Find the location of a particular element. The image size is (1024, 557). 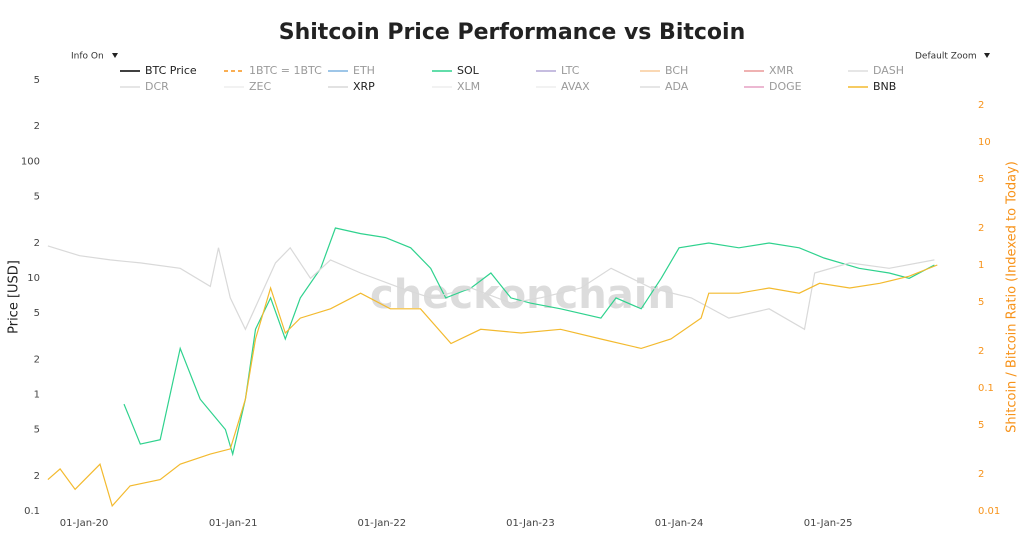

y2-tick-label: 0.1 is located at coordinates (986, 388).